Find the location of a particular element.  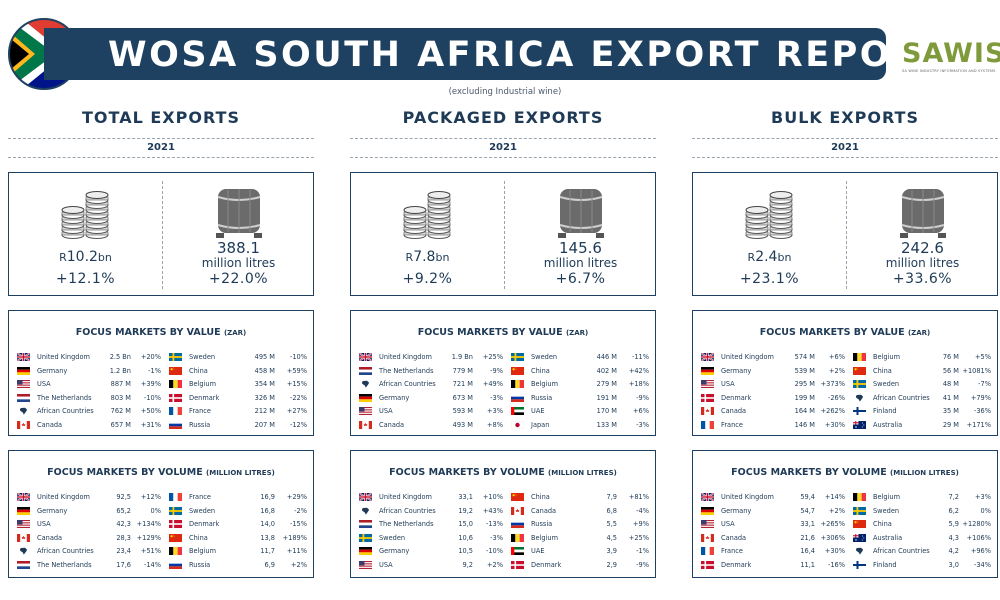

market-row: Denmark 11,1 -16% is located at coordinates (774, 566).